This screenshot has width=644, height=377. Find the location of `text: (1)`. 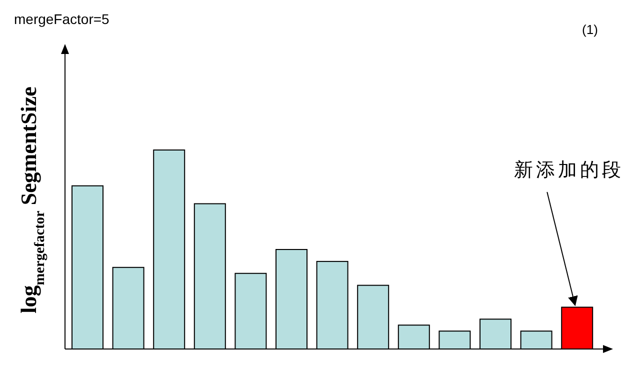

text: (1) is located at coordinates (590, 29).